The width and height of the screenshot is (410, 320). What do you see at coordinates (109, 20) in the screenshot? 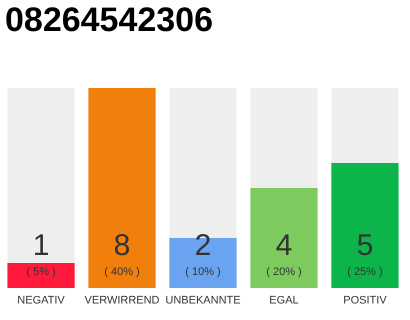
I see `chart-title: 08264542306` at bounding box center [109, 20].